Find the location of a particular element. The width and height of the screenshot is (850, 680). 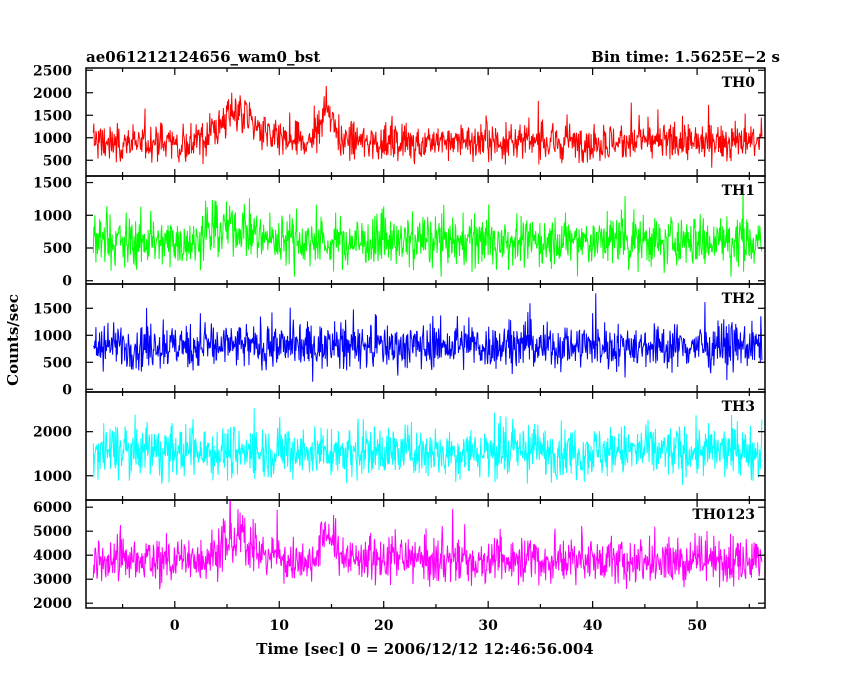

x-axis-label: Time [sec] 0 = 2006/12/12 12:46:56.004 is located at coordinates (424, 649).